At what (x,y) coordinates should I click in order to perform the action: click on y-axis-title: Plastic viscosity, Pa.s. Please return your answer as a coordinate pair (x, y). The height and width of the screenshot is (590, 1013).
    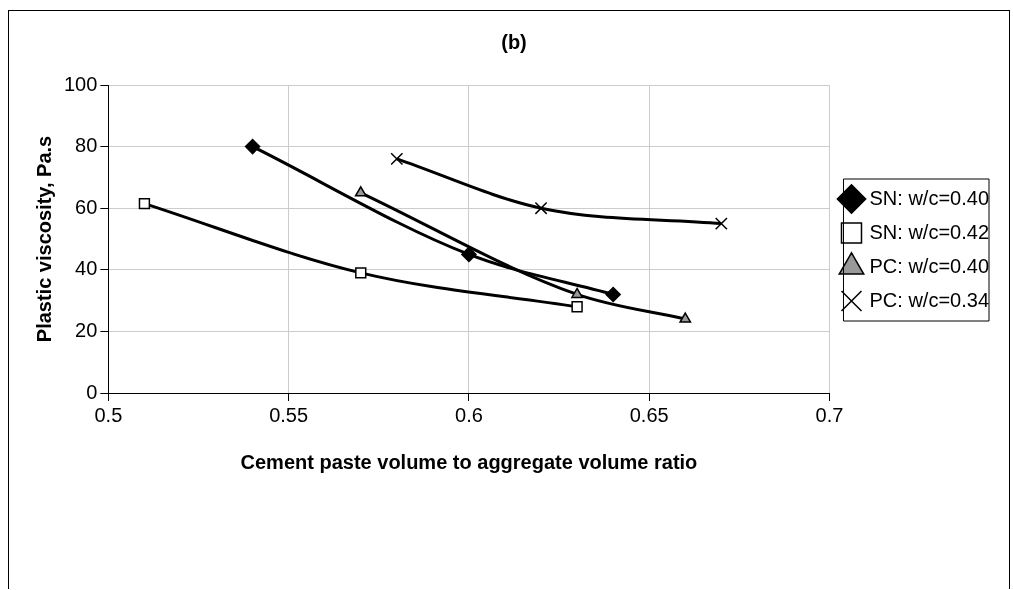
    Looking at the image, I should click on (43, 239).